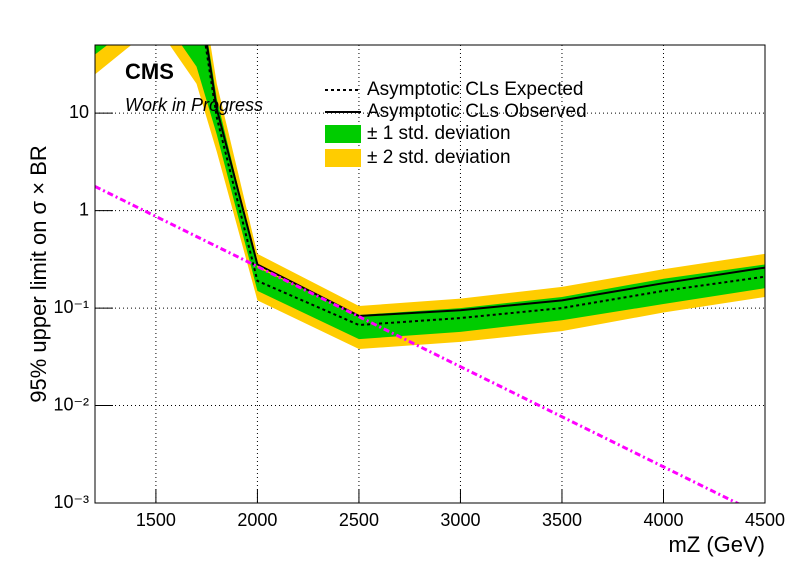 Image resolution: width=796 pixels, height=572 pixels. What do you see at coordinates (359, 520) in the screenshot?
I see `x-tick-label: 2500` at bounding box center [359, 520].